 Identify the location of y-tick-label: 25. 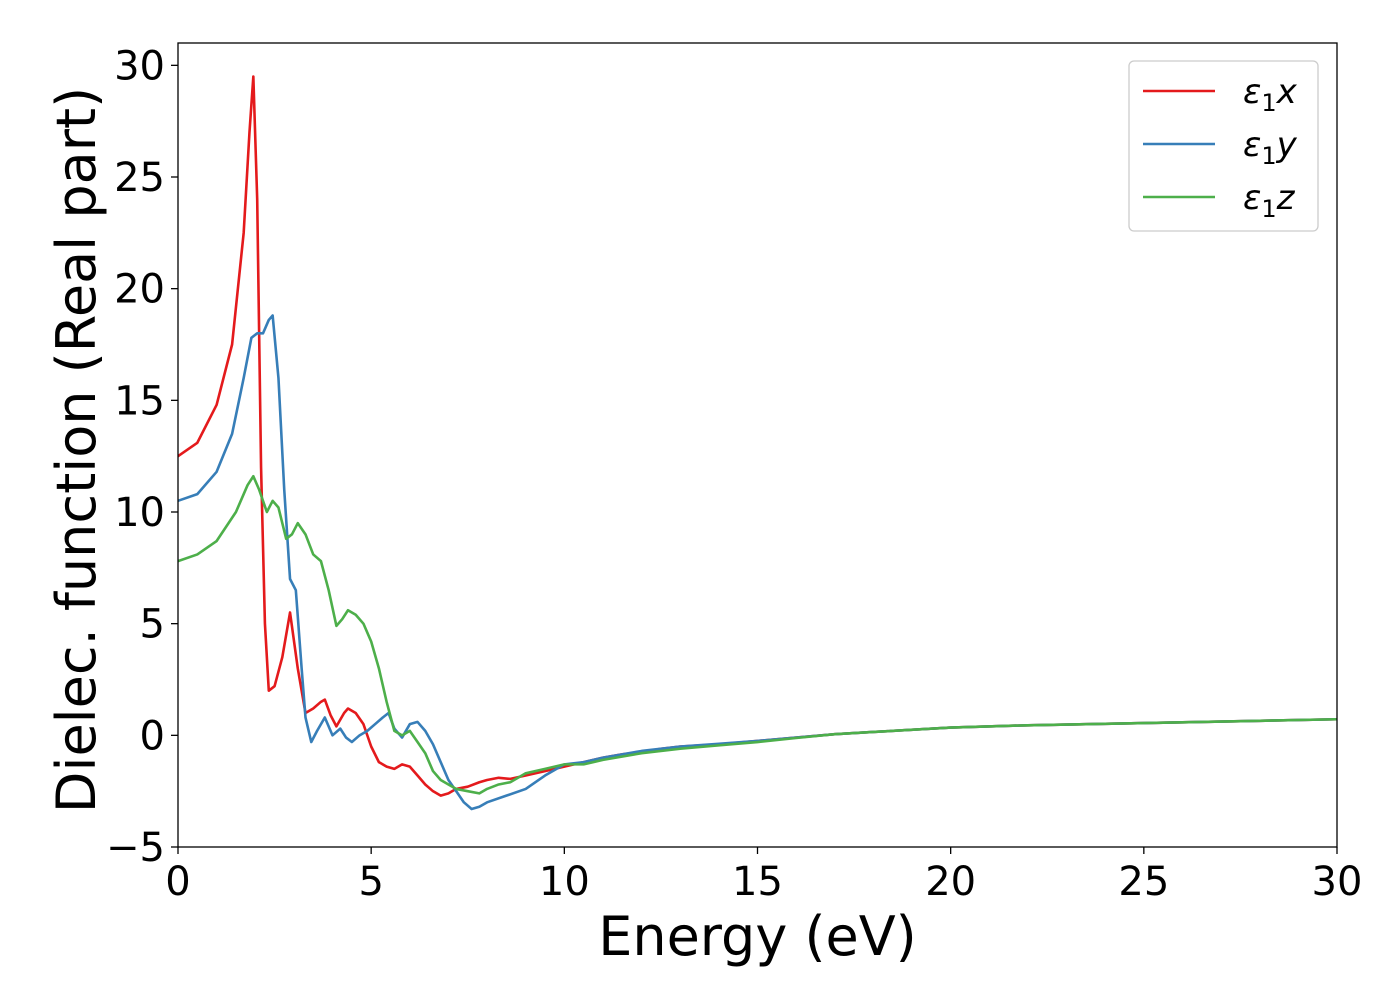
(139, 178).